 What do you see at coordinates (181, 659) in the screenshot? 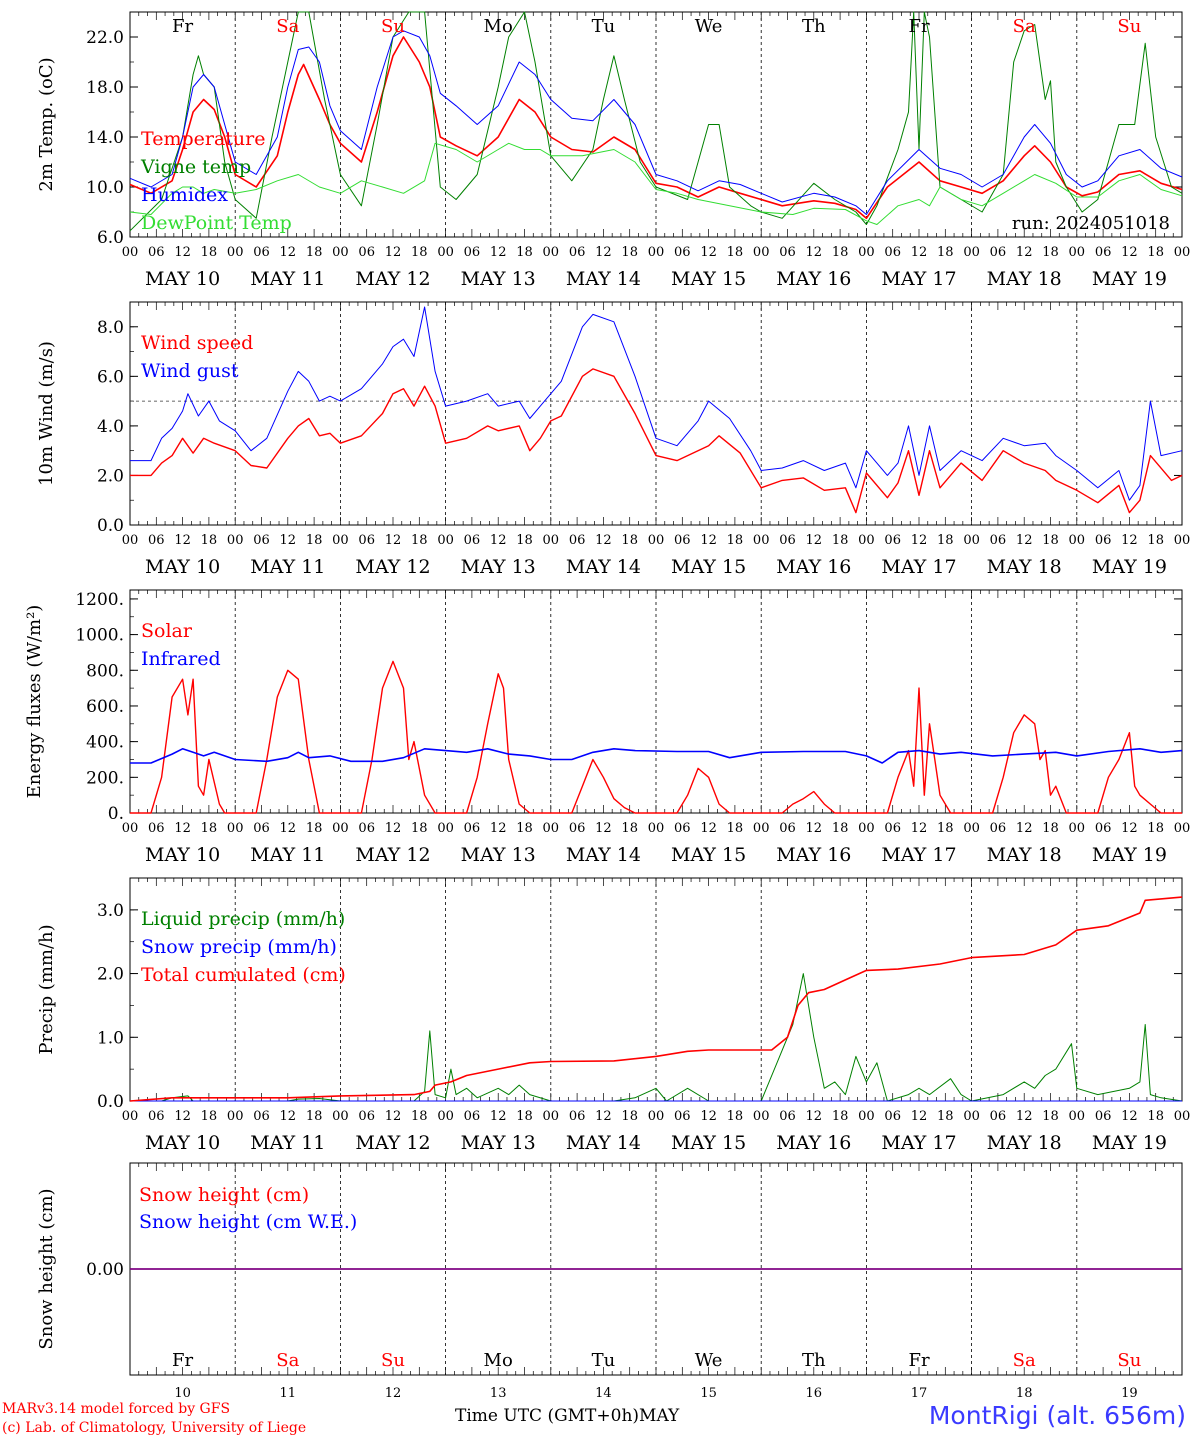
I see `legend-entry: Infrared` at bounding box center [181, 659].